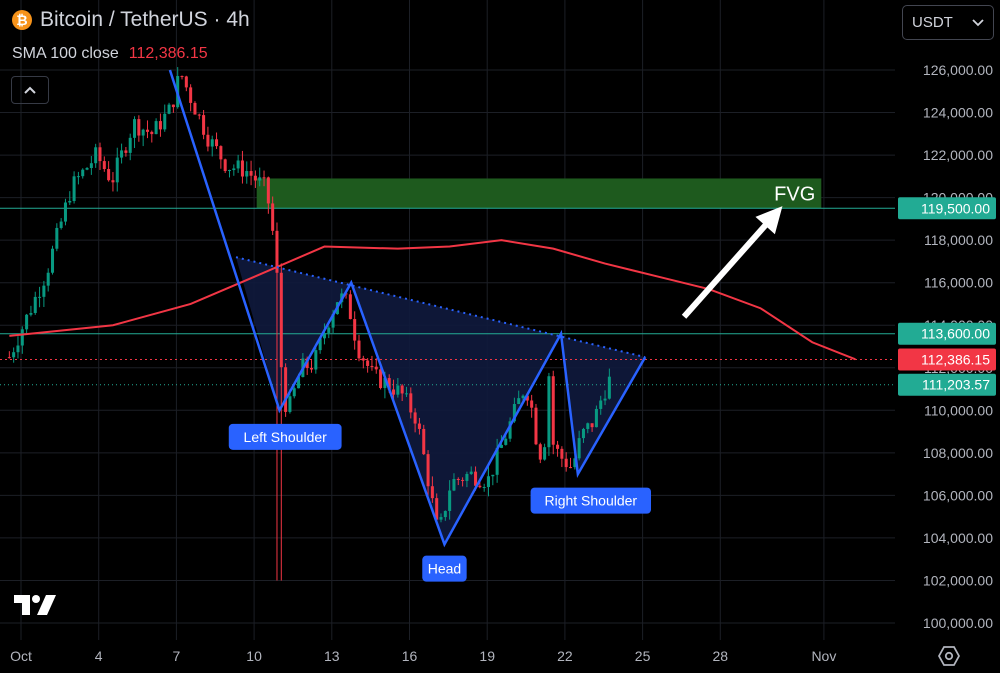 The width and height of the screenshot is (1000, 673). I want to click on settings-icon, so click(949, 656).